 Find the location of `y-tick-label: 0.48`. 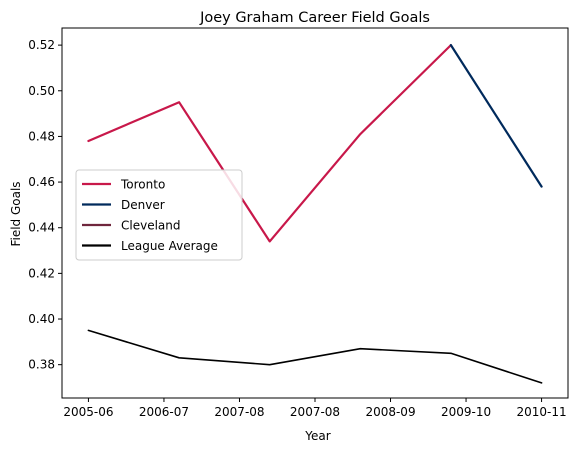

y-tick-label: 0.48 is located at coordinates (41, 136).